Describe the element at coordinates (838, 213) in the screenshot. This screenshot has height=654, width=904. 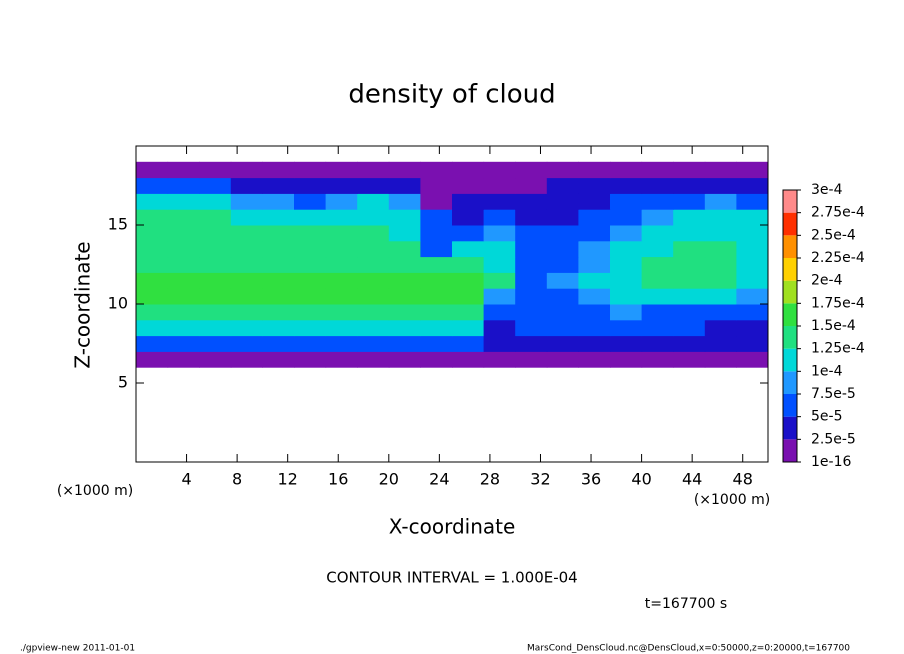
I see `colorbar-label: 2.75e-4` at that location.